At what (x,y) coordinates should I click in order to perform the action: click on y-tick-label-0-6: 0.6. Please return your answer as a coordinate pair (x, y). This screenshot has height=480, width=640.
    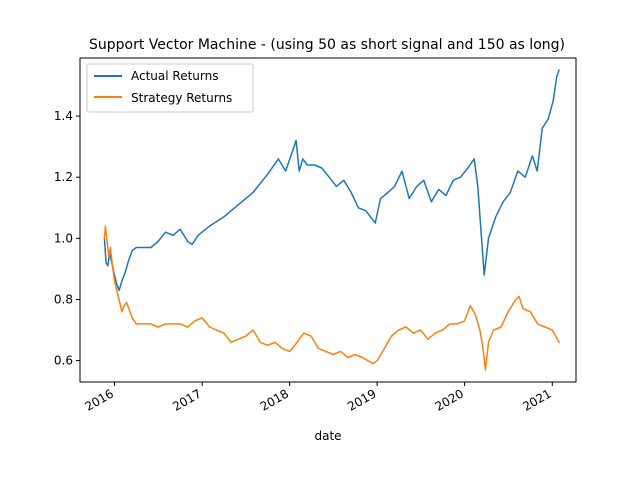
    Looking at the image, I should click on (63, 361).